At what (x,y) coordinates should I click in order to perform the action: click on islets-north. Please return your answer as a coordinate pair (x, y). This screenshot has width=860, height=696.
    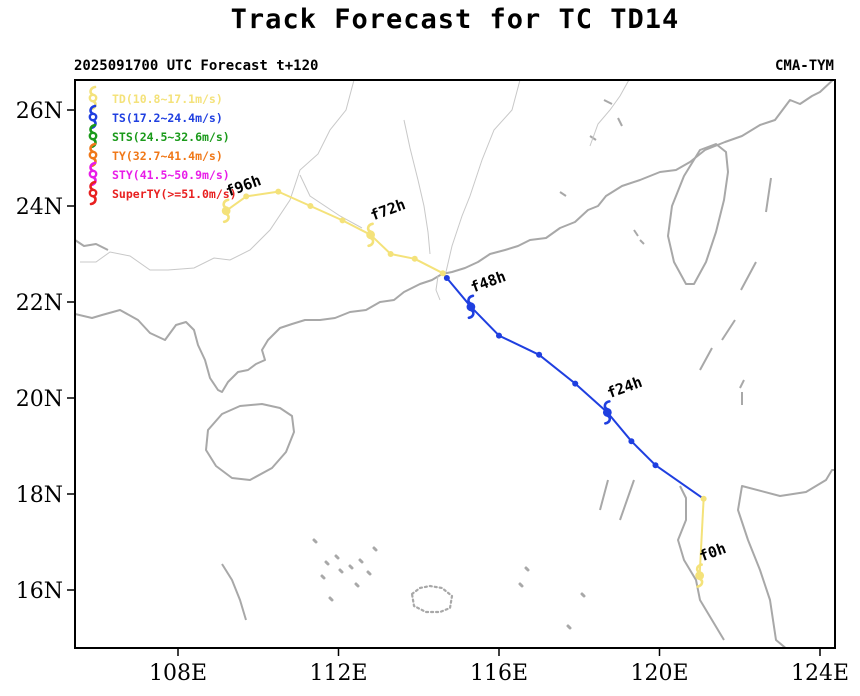
    Looking at the image, I should click on (591, 148).